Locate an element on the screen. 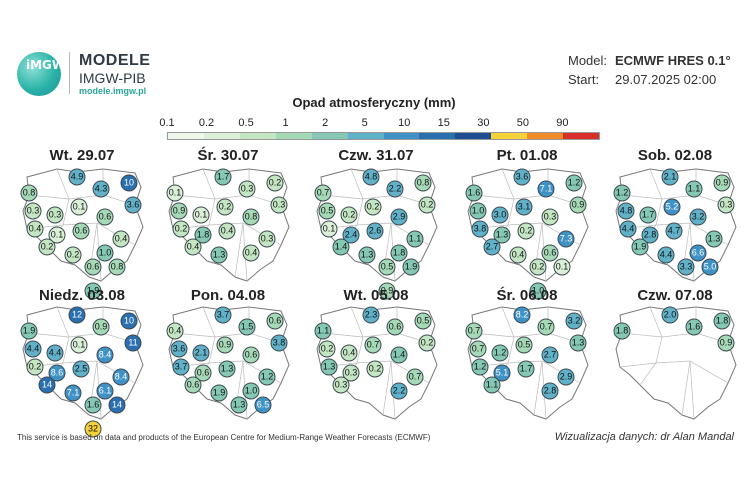 The image size is (748, 494). precip-value-marker: 0.8 is located at coordinates (251, 217).